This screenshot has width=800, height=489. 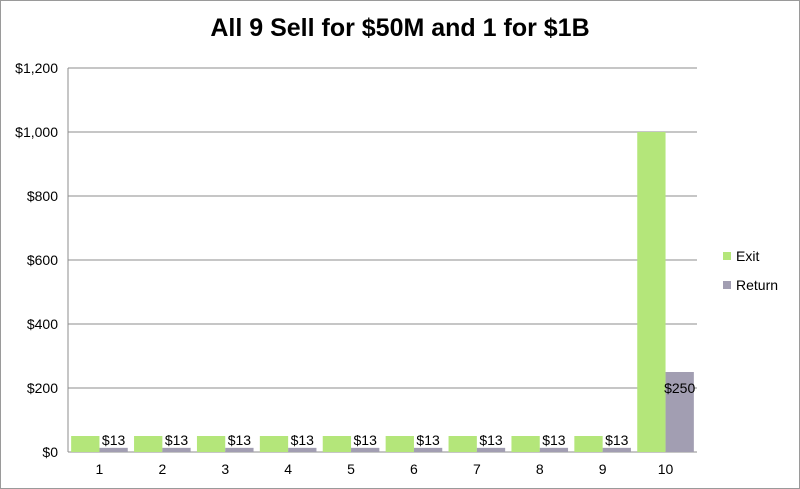 What do you see at coordinates (36, 68) in the screenshot?
I see `y-tick-label: $1,200` at bounding box center [36, 68].